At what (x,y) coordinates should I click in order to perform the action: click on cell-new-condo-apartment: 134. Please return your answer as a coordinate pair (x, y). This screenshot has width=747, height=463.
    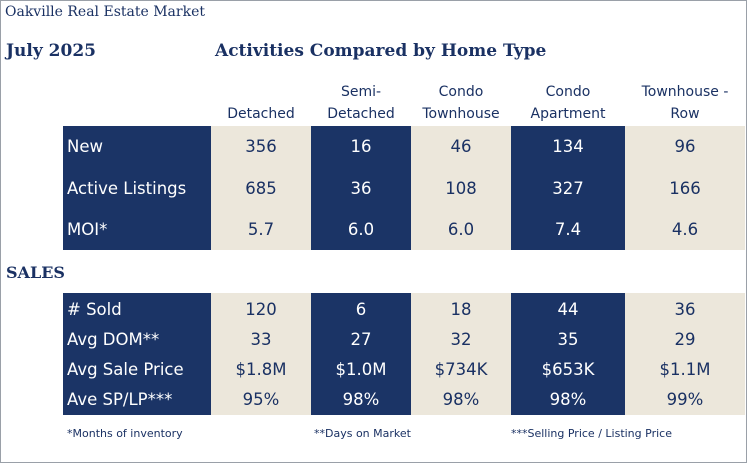
    Looking at the image, I should click on (568, 146).